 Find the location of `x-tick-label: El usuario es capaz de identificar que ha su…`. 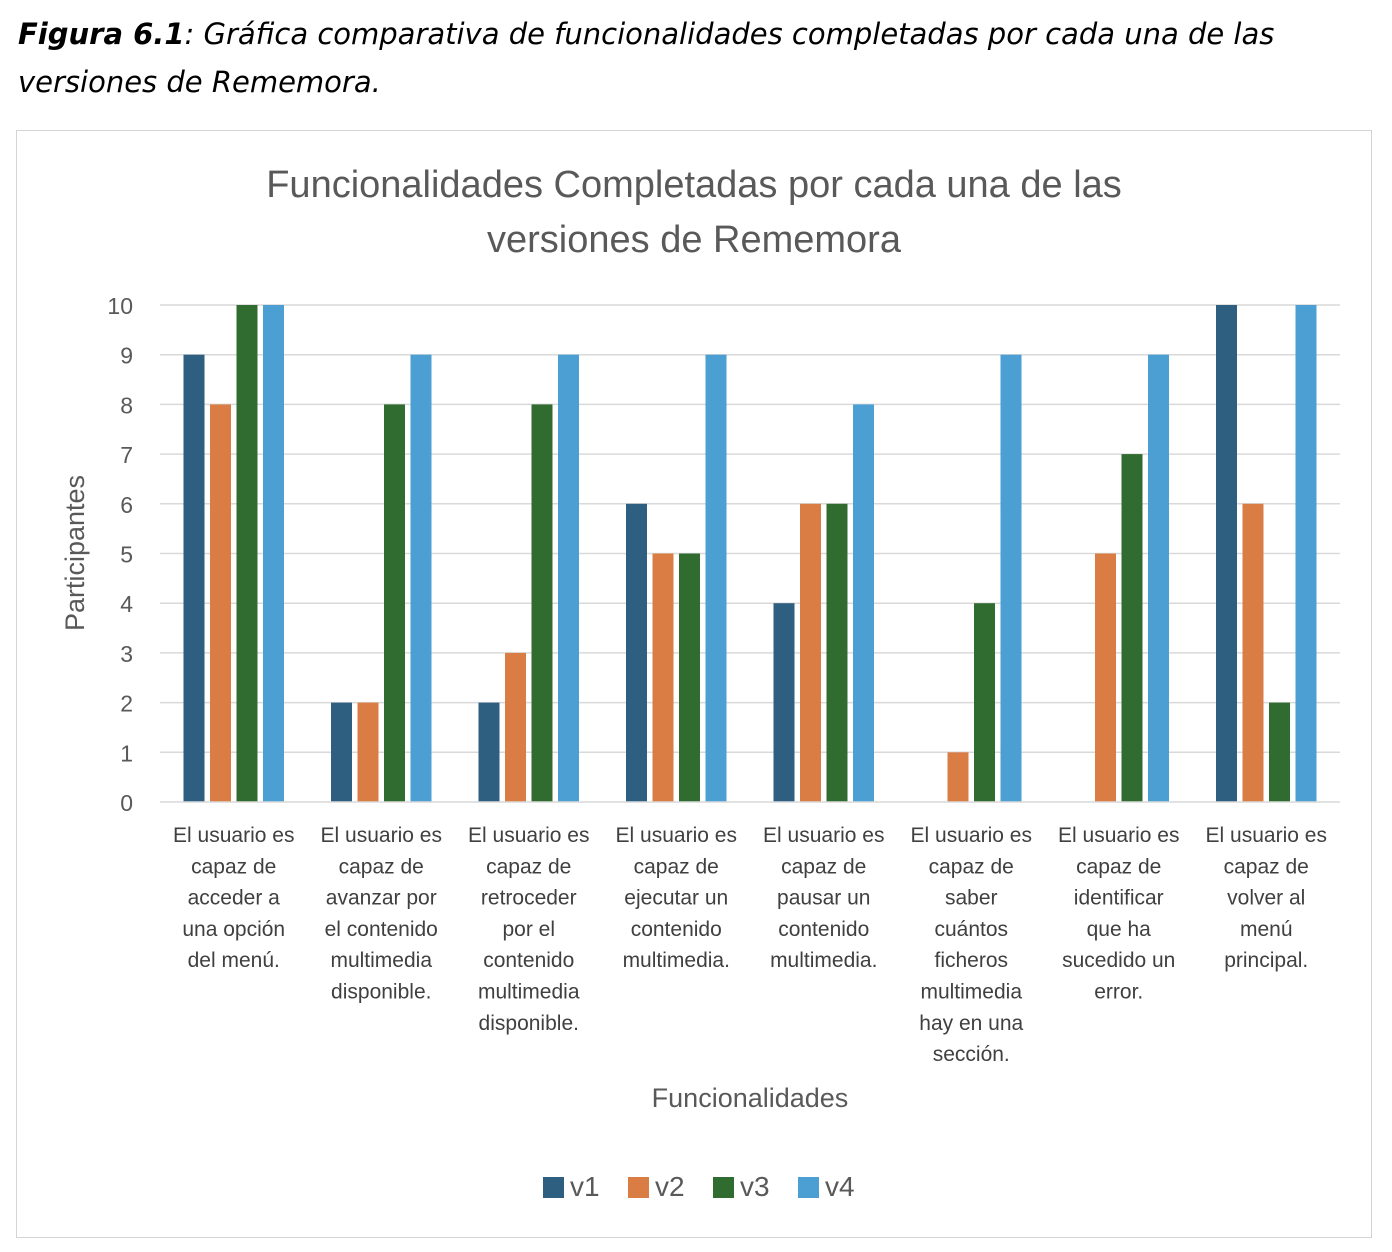

x-tick-label: El usuario es capaz de identificar que ha su… is located at coordinates (1118, 914).